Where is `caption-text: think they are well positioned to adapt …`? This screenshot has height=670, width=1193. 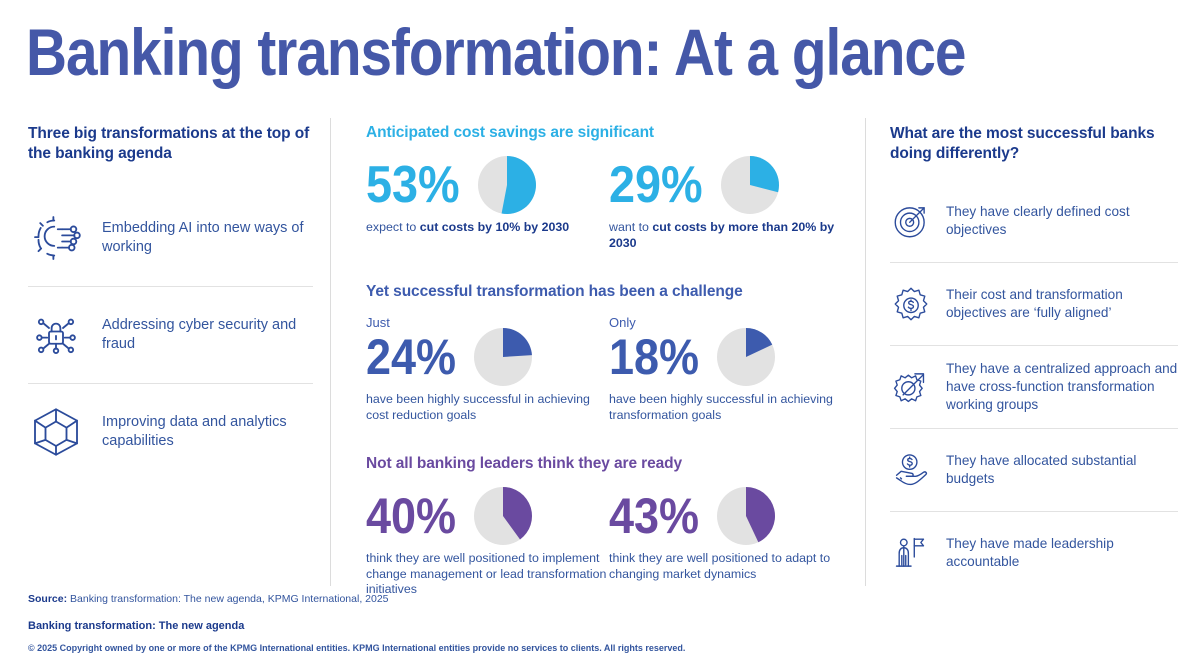
caption-text: think they are well positioned to adapt … is located at coordinates (720, 566).